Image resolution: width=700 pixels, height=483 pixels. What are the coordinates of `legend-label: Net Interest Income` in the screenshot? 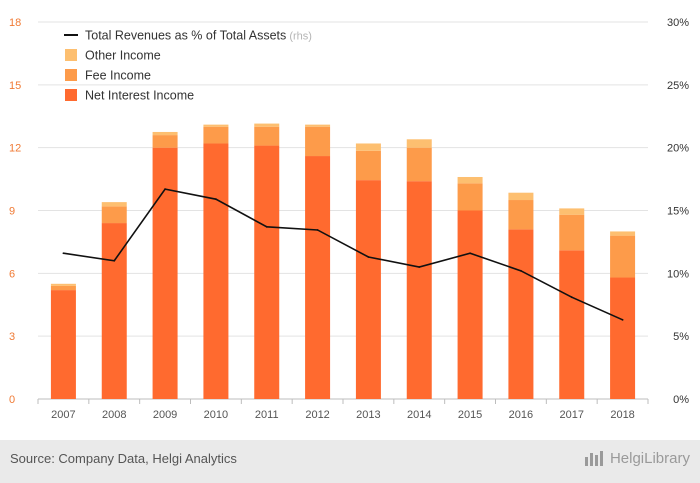 It's located at (139, 96).